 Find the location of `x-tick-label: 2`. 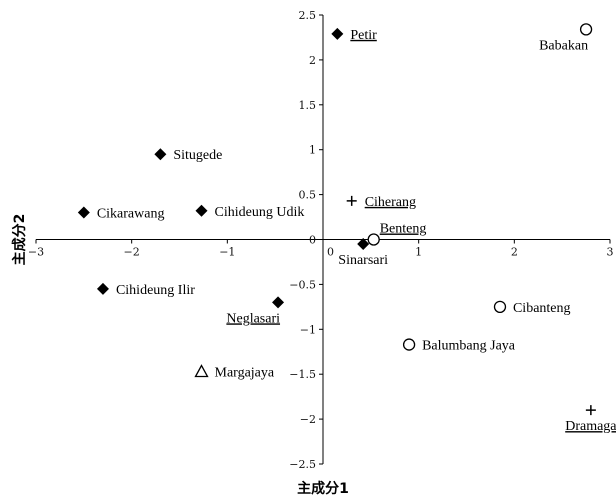

x-tick-label: 2 is located at coordinates (514, 252).